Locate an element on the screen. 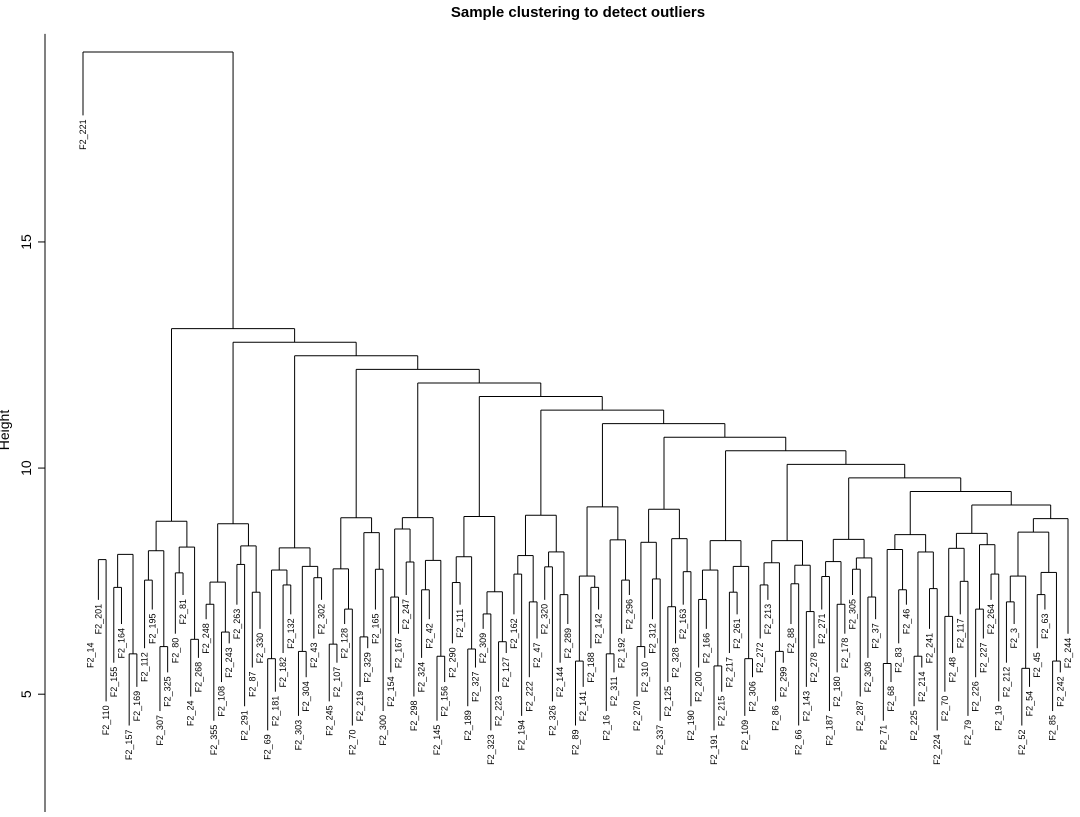 Image resolution: width=1080 pixels, height=817 pixels. leaf-label: F2_165 is located at coordinates (375, 629).